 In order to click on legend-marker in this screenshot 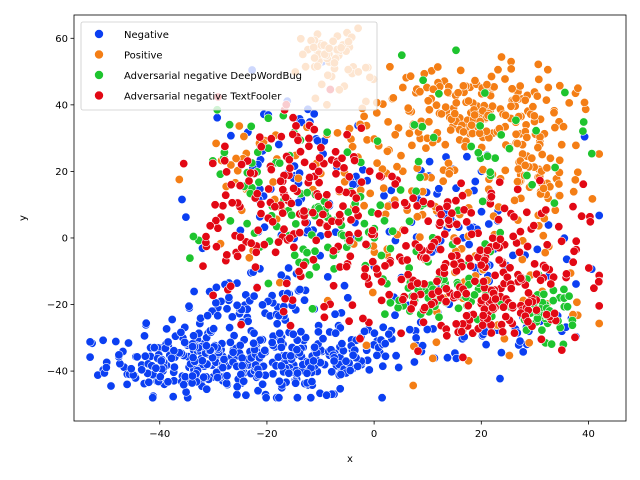, I will do `click(99, 54)`.